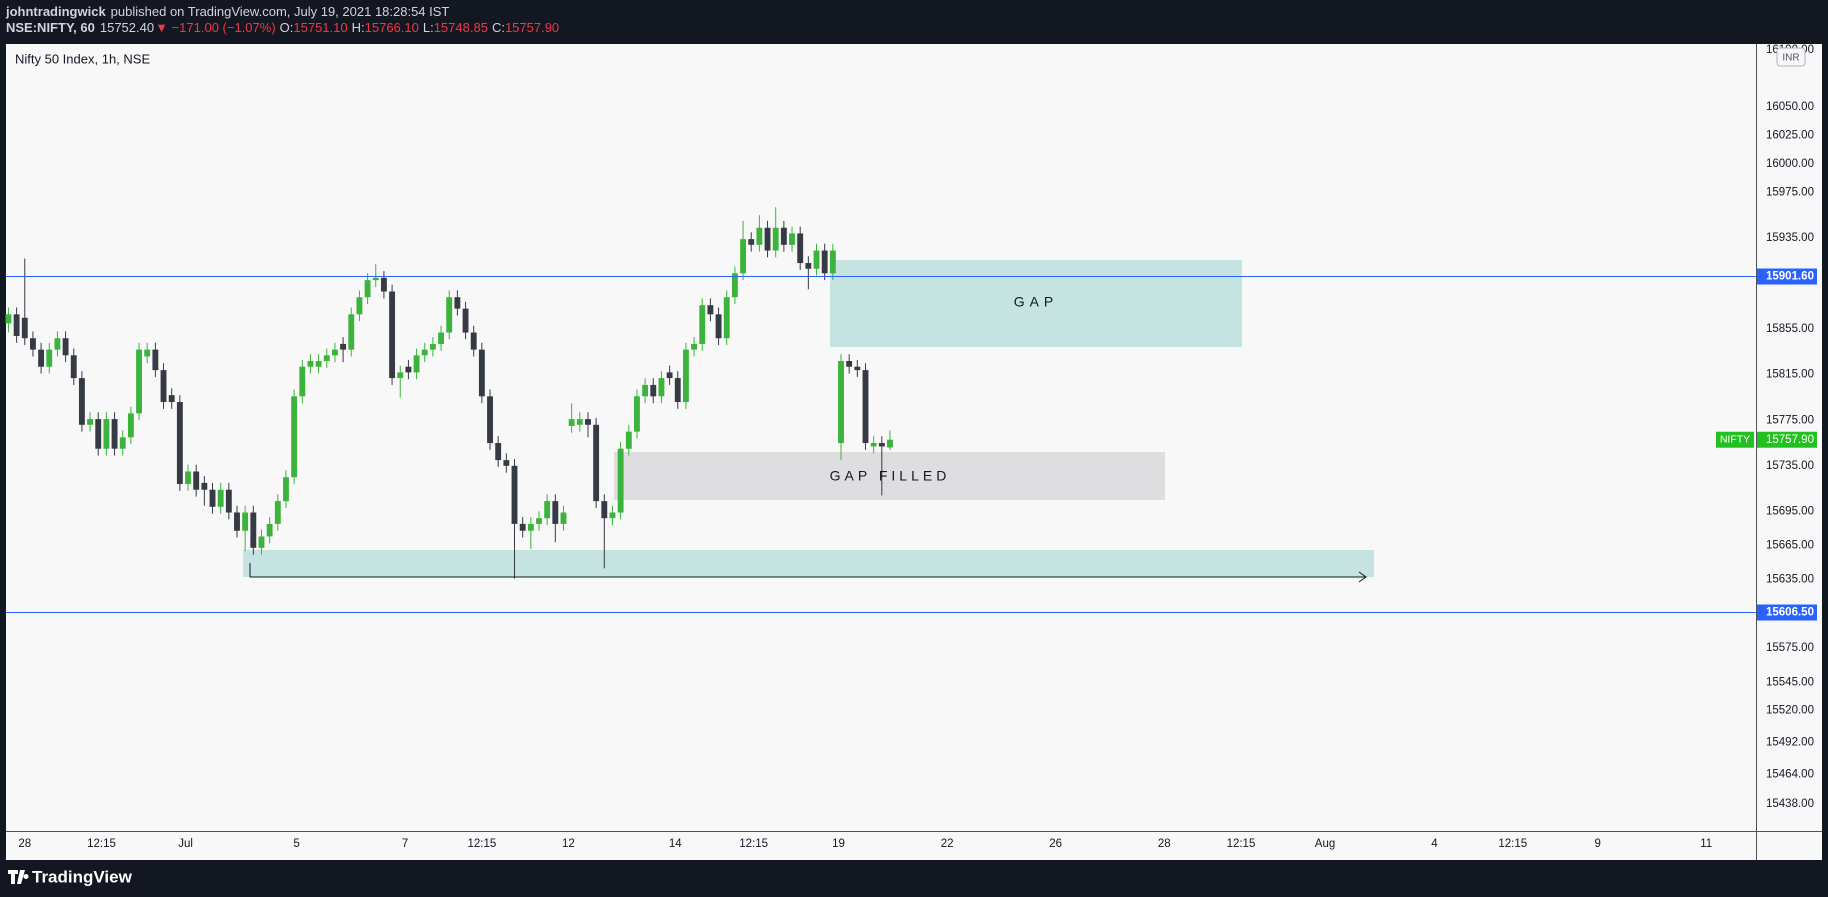 Image resolution: width=1828 pixels, height=897 pixels. Describe the element at coordinates (287, 27) in the screenshot. I see `ohlc-key: O:` at that location.